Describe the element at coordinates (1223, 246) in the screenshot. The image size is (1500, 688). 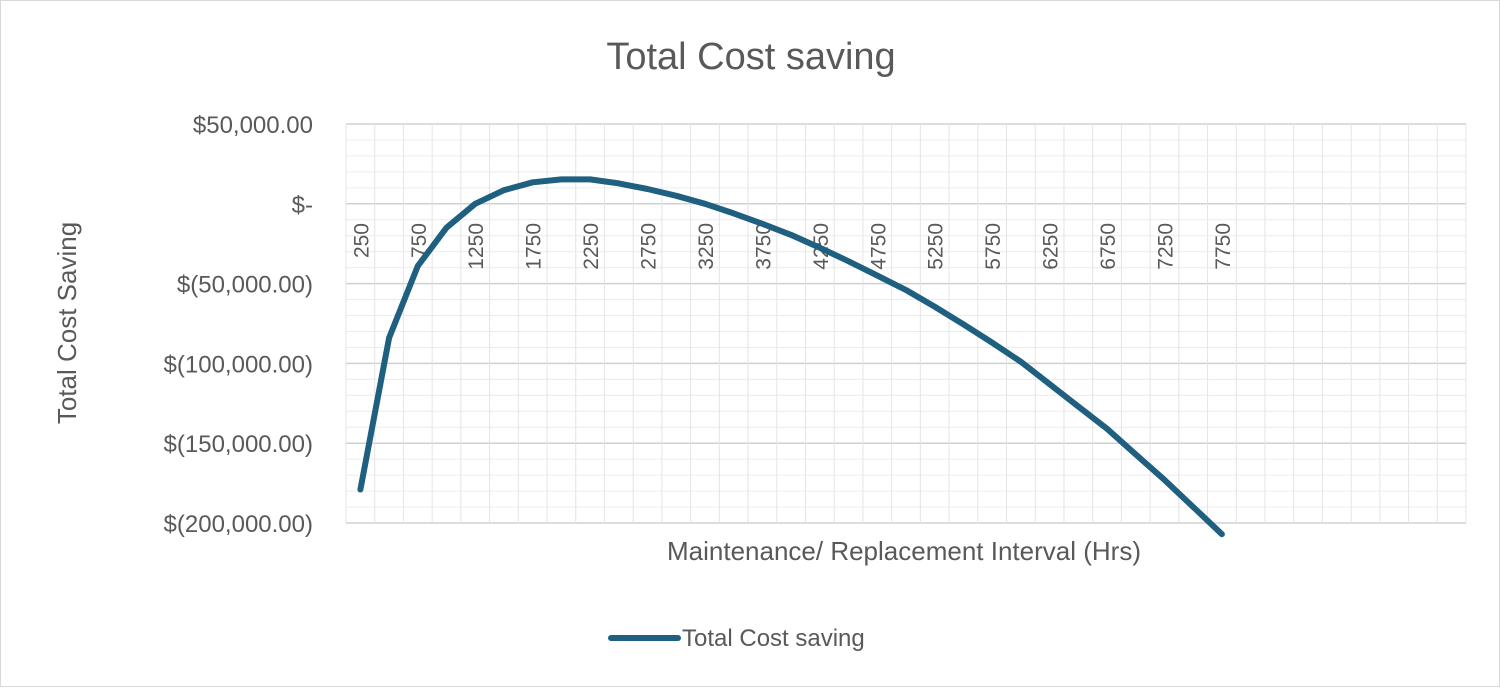
I see `x-tick-label: 7750` at that location.